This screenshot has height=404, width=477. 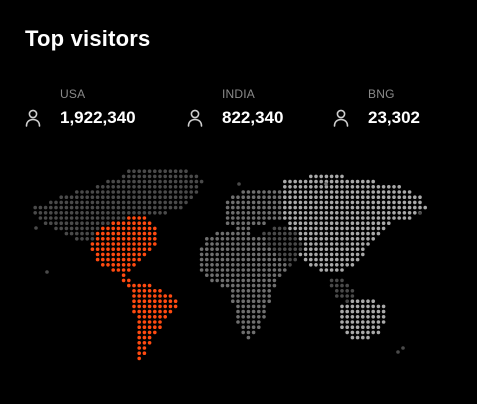 I want to click on user-icon, so click(x=341, y=118).